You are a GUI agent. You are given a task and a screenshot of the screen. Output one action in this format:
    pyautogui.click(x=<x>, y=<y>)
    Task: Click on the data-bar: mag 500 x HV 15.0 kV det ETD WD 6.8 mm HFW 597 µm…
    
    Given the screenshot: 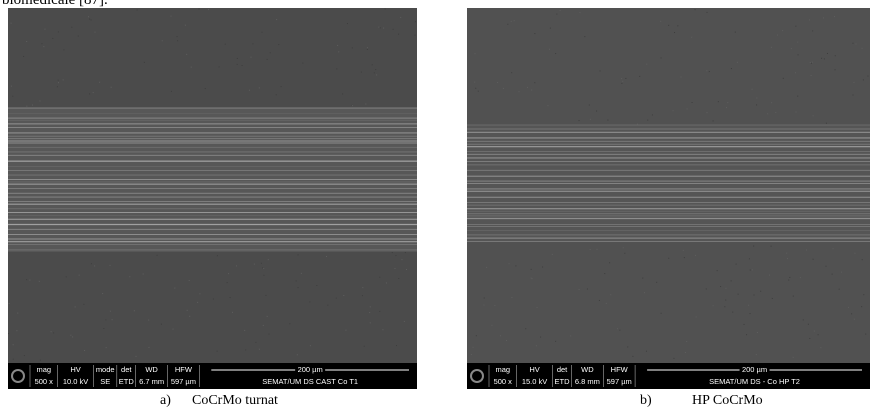 What is the action you would take?
    pyautogui.click(x=668, y=376)
    